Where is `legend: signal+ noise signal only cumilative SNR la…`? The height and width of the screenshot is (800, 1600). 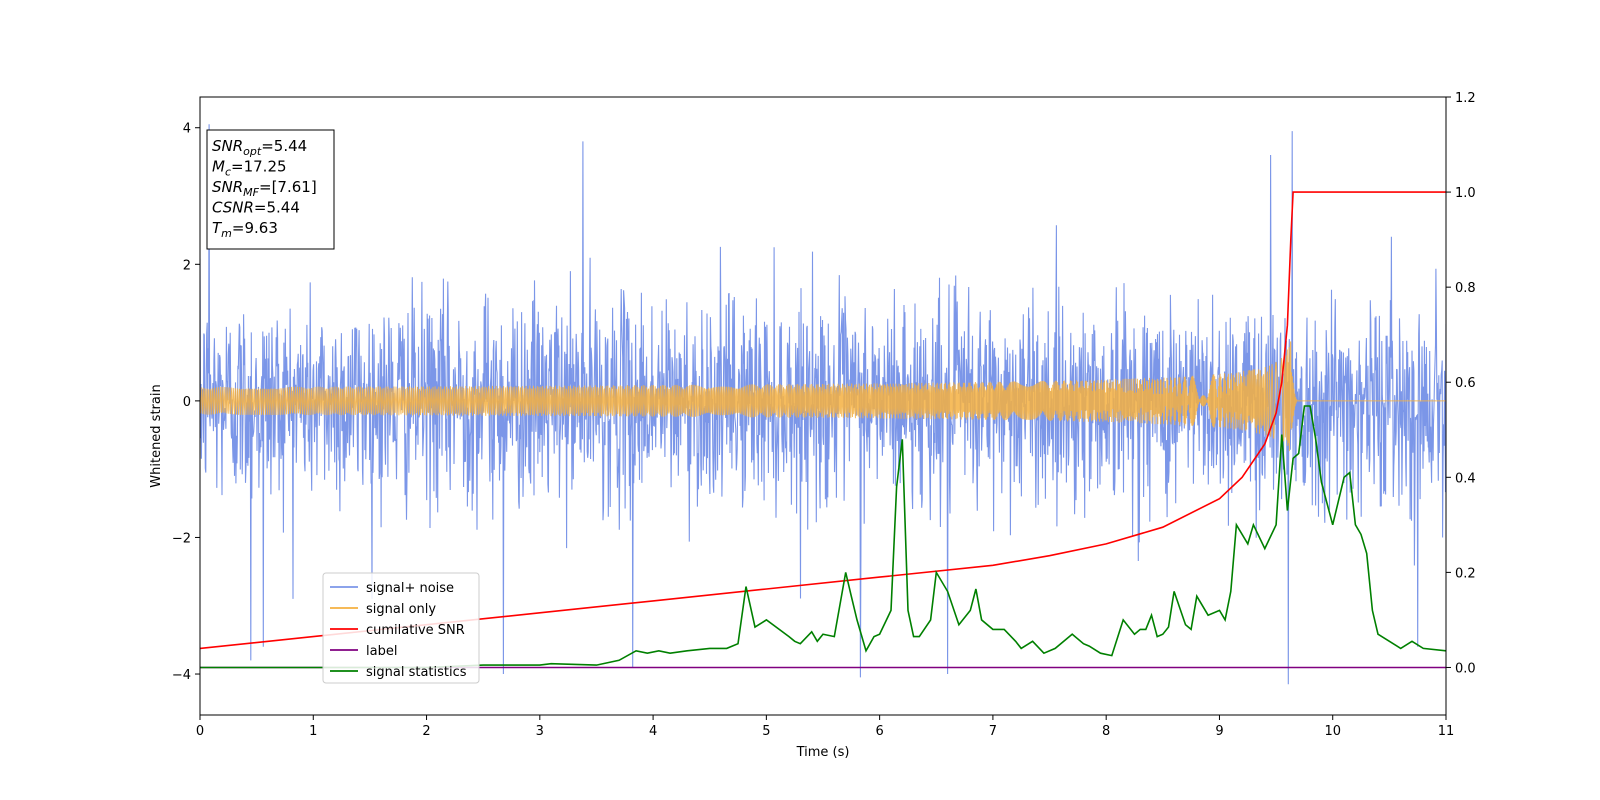 legend: signal+ noise signal only cumilative SNR la… is located at coordinates (401, 628).